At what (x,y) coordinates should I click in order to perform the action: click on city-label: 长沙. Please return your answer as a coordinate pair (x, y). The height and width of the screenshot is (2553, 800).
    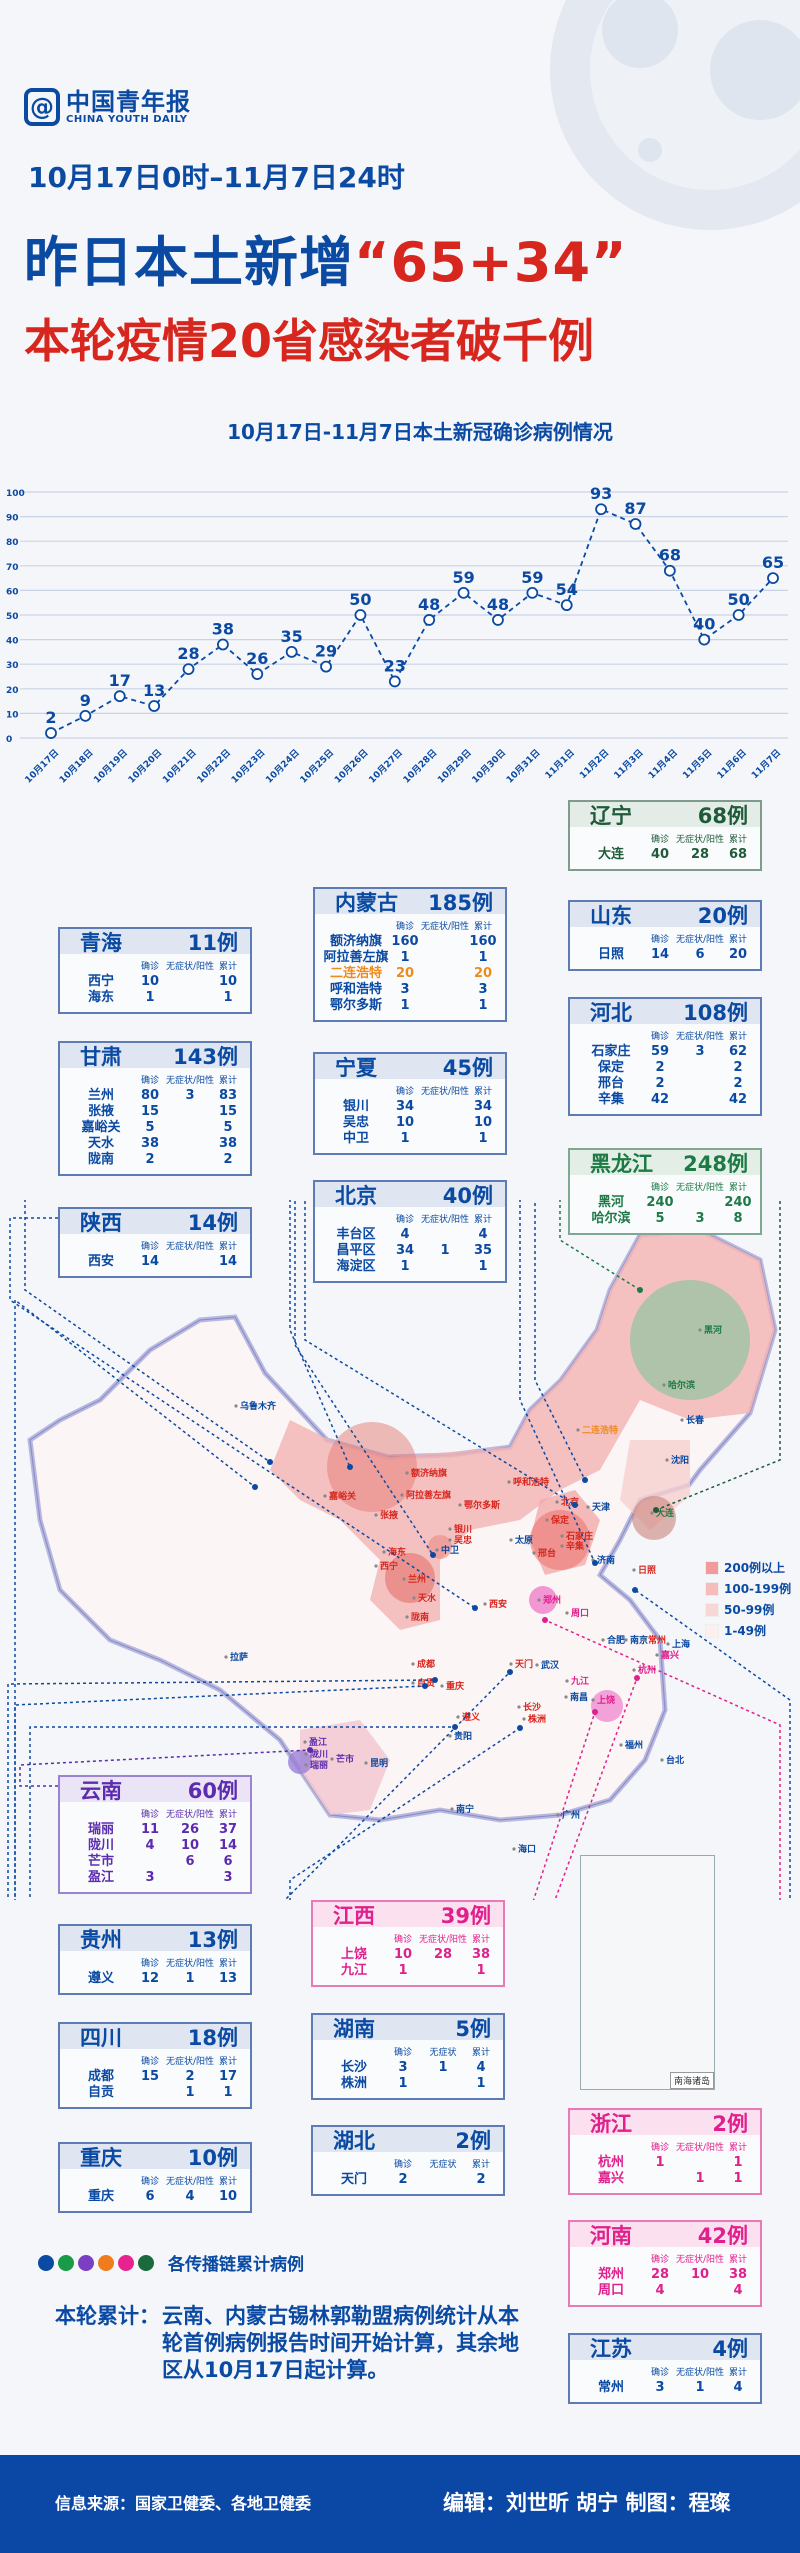
    Looking at the image, I should click on (532, 1707).